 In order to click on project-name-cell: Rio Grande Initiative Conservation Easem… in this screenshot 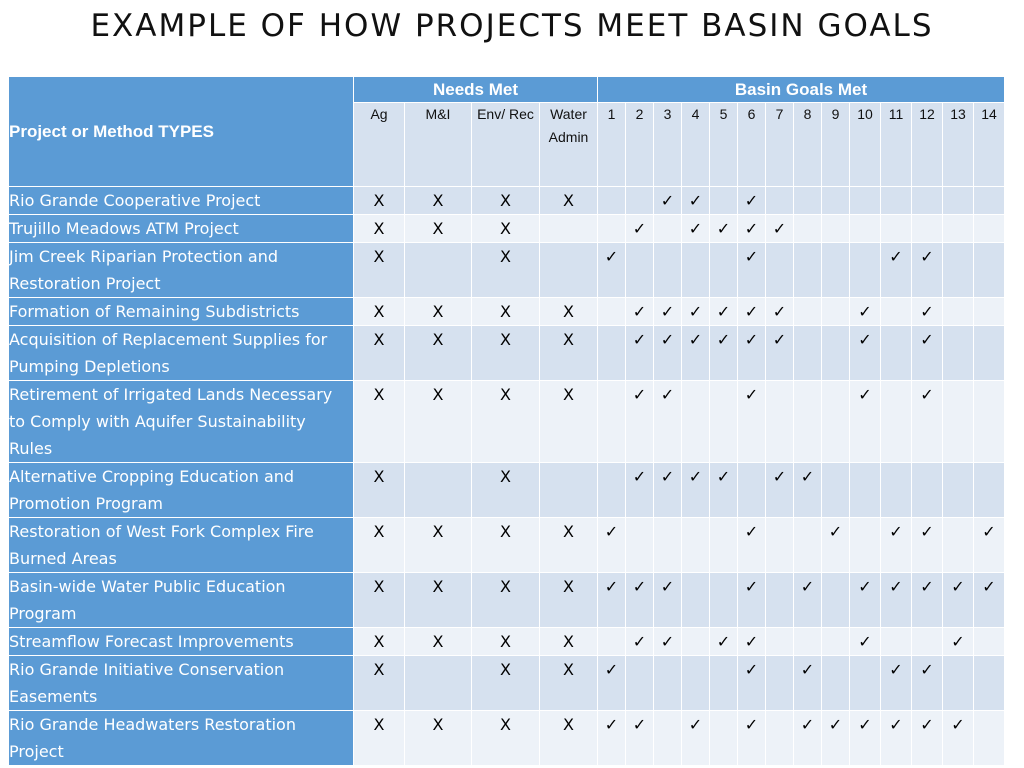, I will do `click(181, 683)`.